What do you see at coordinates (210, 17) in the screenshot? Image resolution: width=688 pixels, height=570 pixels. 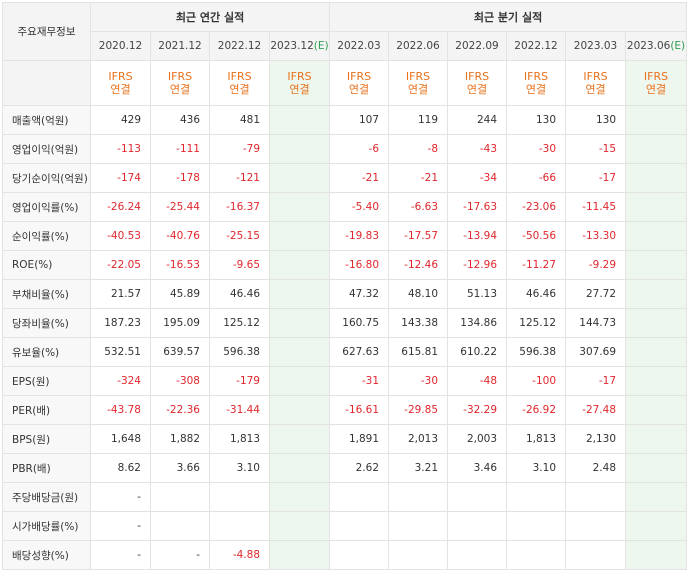 I see `annual-section-title: 최근 연간 실적` at bounding box center [210, 17].